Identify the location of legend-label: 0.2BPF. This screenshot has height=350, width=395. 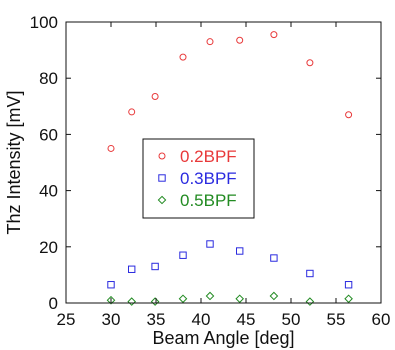
(208, 156).